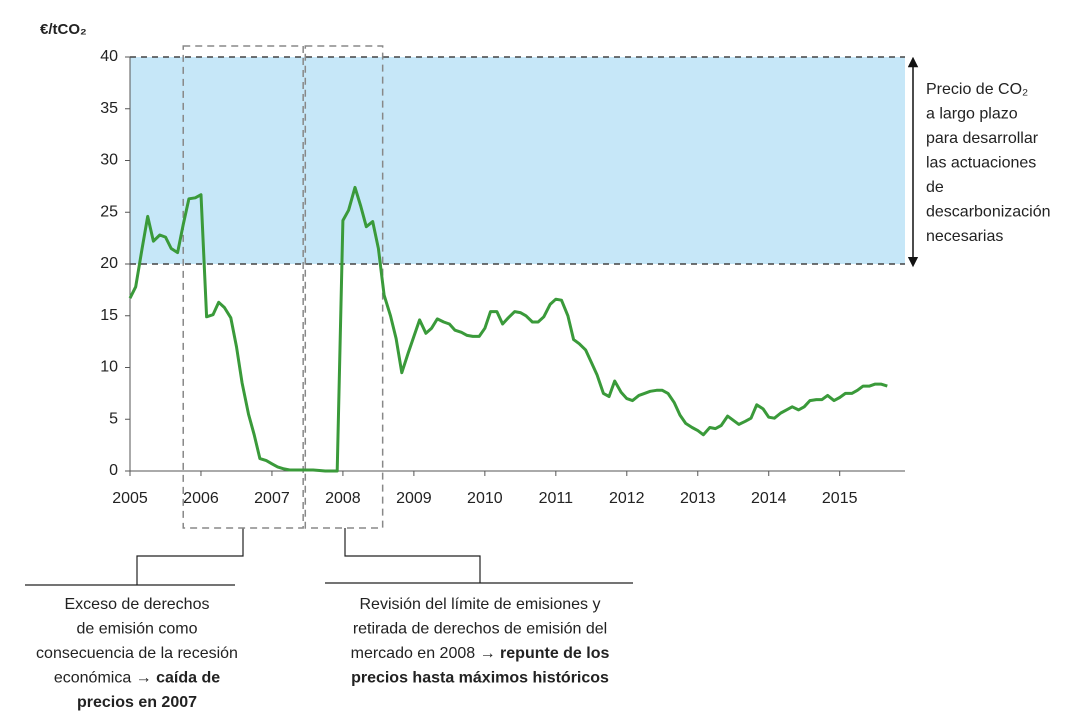  What do you see at coordinates (178, 678) in the screenshot?
I see `annotation-text: → caída de` at bounding box center [178, 678].